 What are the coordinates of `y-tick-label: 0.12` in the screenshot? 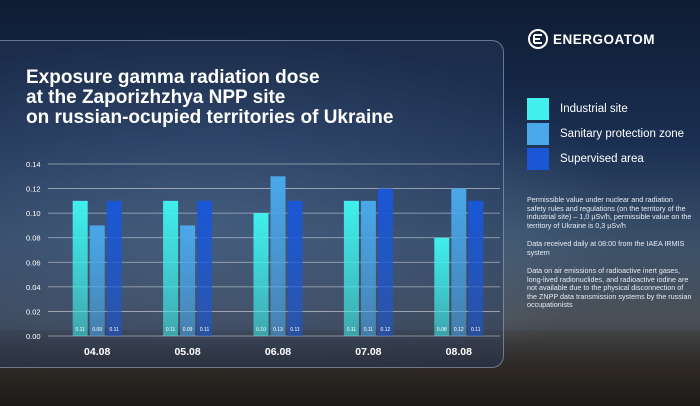 It's located at (33, 189).